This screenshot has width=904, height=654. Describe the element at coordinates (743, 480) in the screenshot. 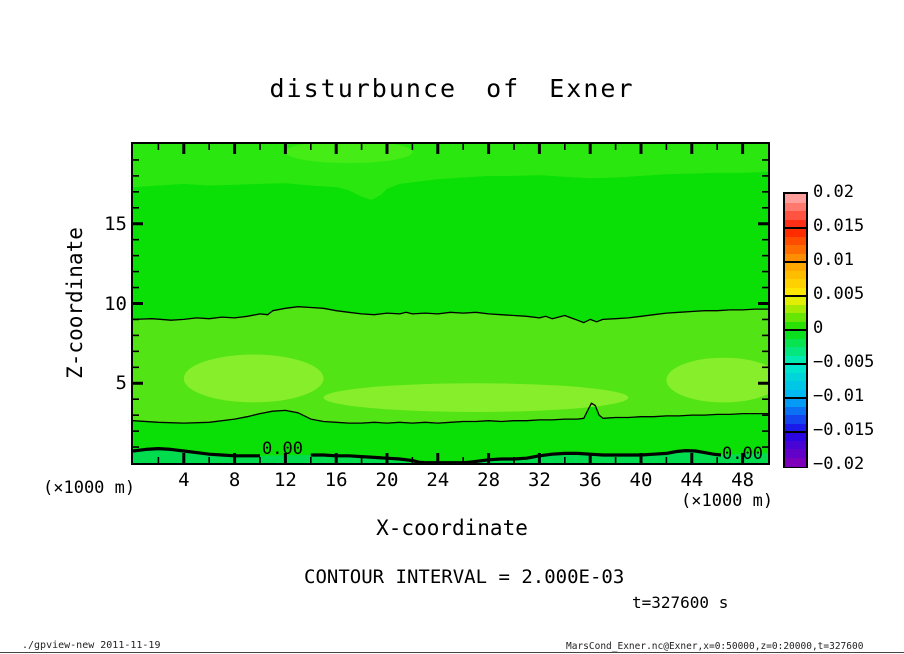

I see `x-tick-label: 48` at that location.